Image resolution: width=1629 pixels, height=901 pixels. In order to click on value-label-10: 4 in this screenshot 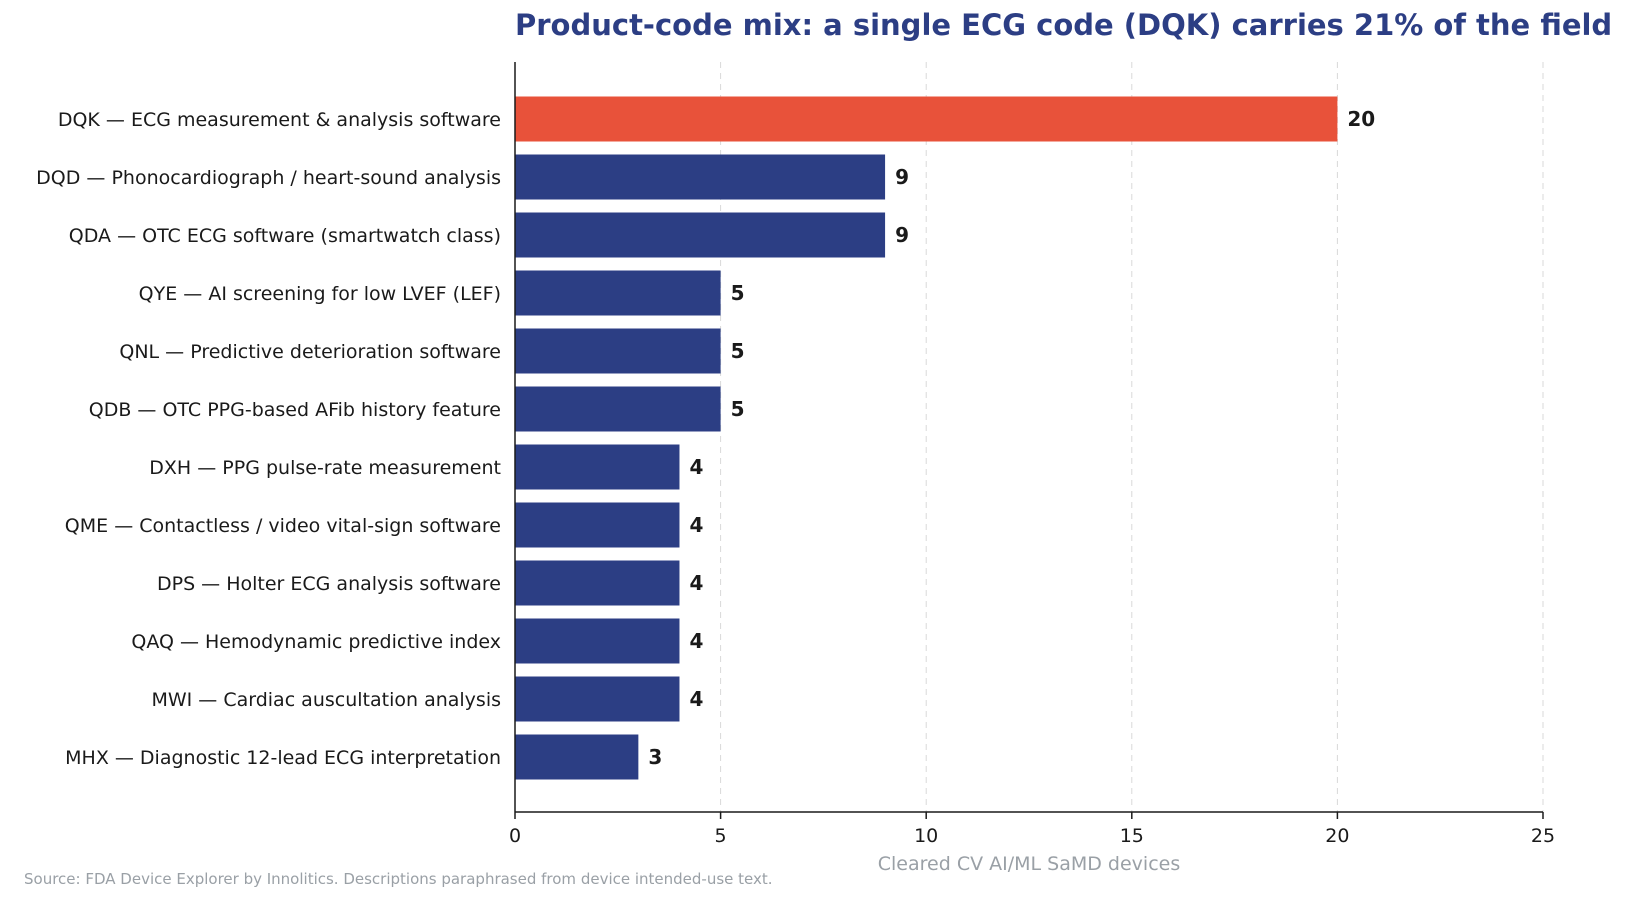, I will do `click(696, 699)`.